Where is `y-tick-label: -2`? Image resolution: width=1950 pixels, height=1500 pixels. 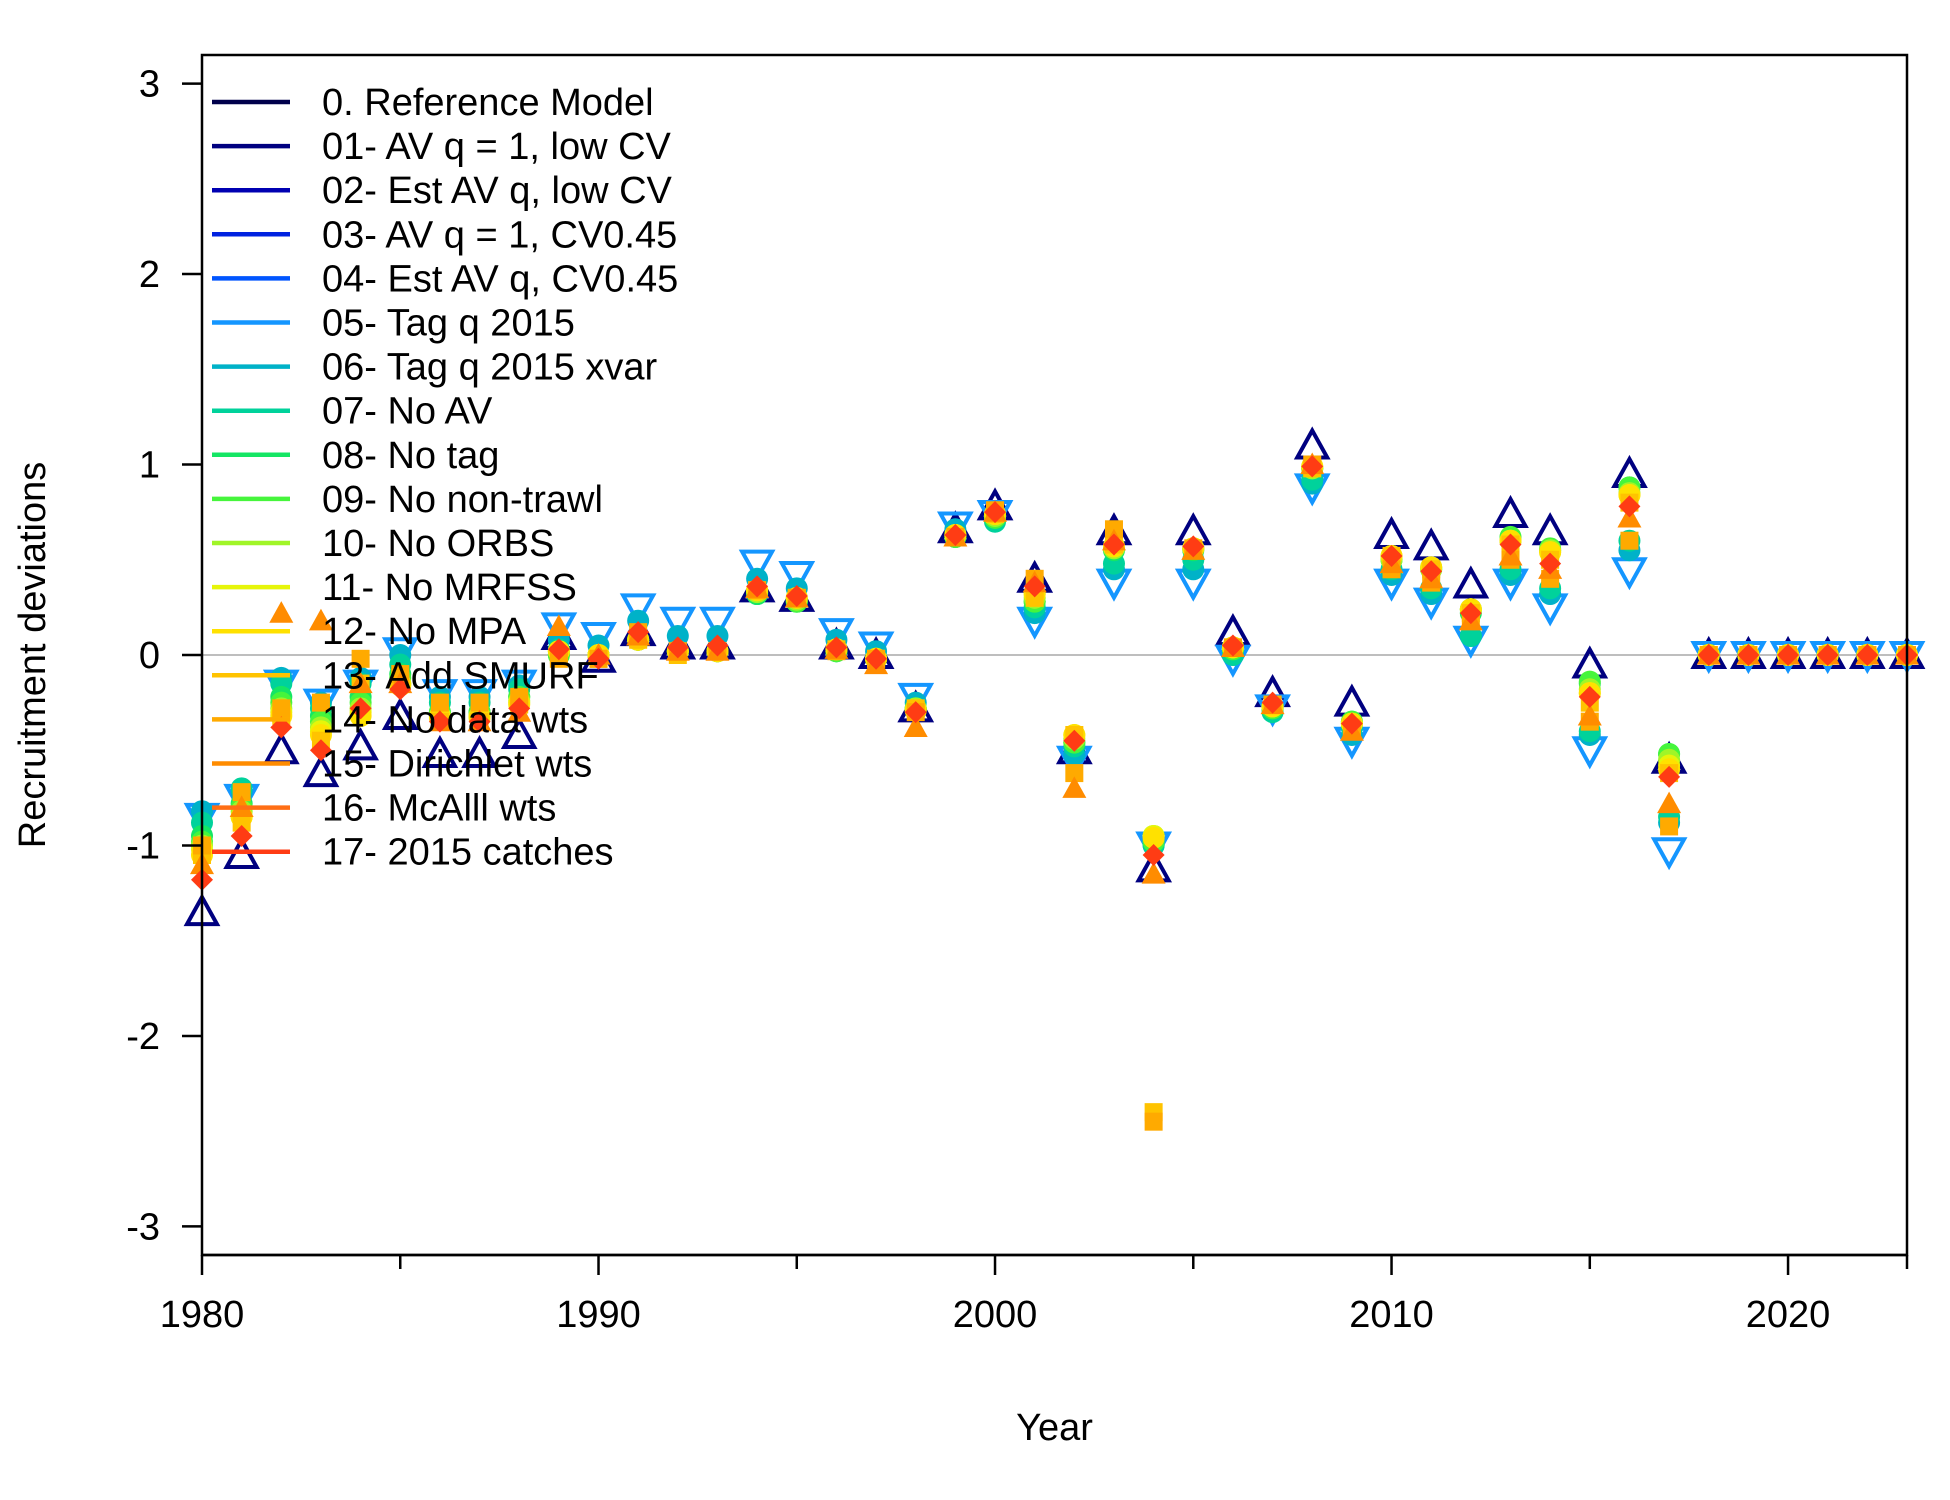 y-tick-label: -2 is located at coordinates (143, 1037).